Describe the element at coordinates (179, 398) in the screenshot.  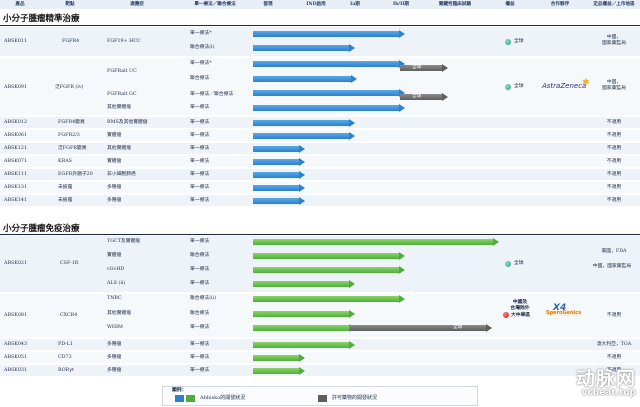
I see `legend-swatch-blue` at that location.